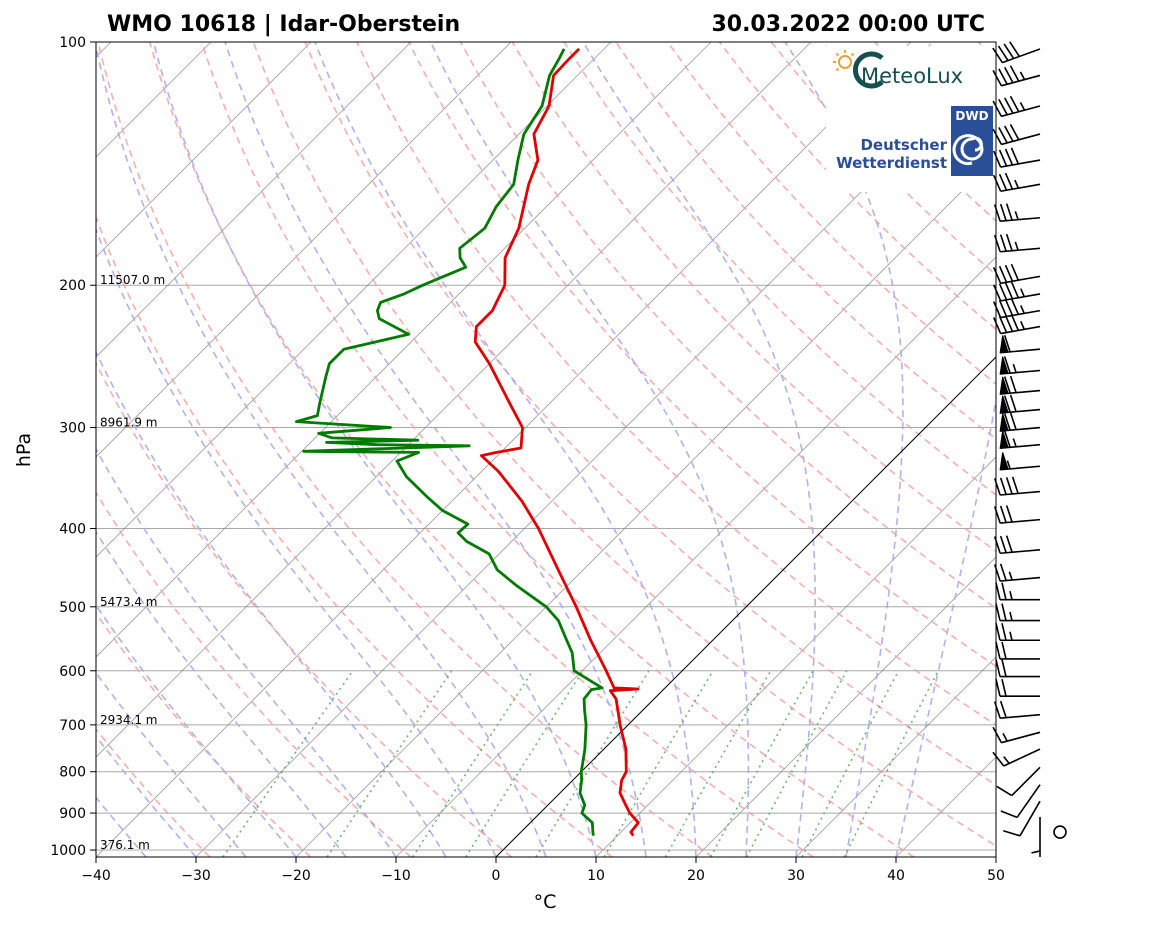  What do you see at coordinates (96, 876) in the screenshot?
I see `x-tick-label--40: −40` at bounding box center [96, 876].